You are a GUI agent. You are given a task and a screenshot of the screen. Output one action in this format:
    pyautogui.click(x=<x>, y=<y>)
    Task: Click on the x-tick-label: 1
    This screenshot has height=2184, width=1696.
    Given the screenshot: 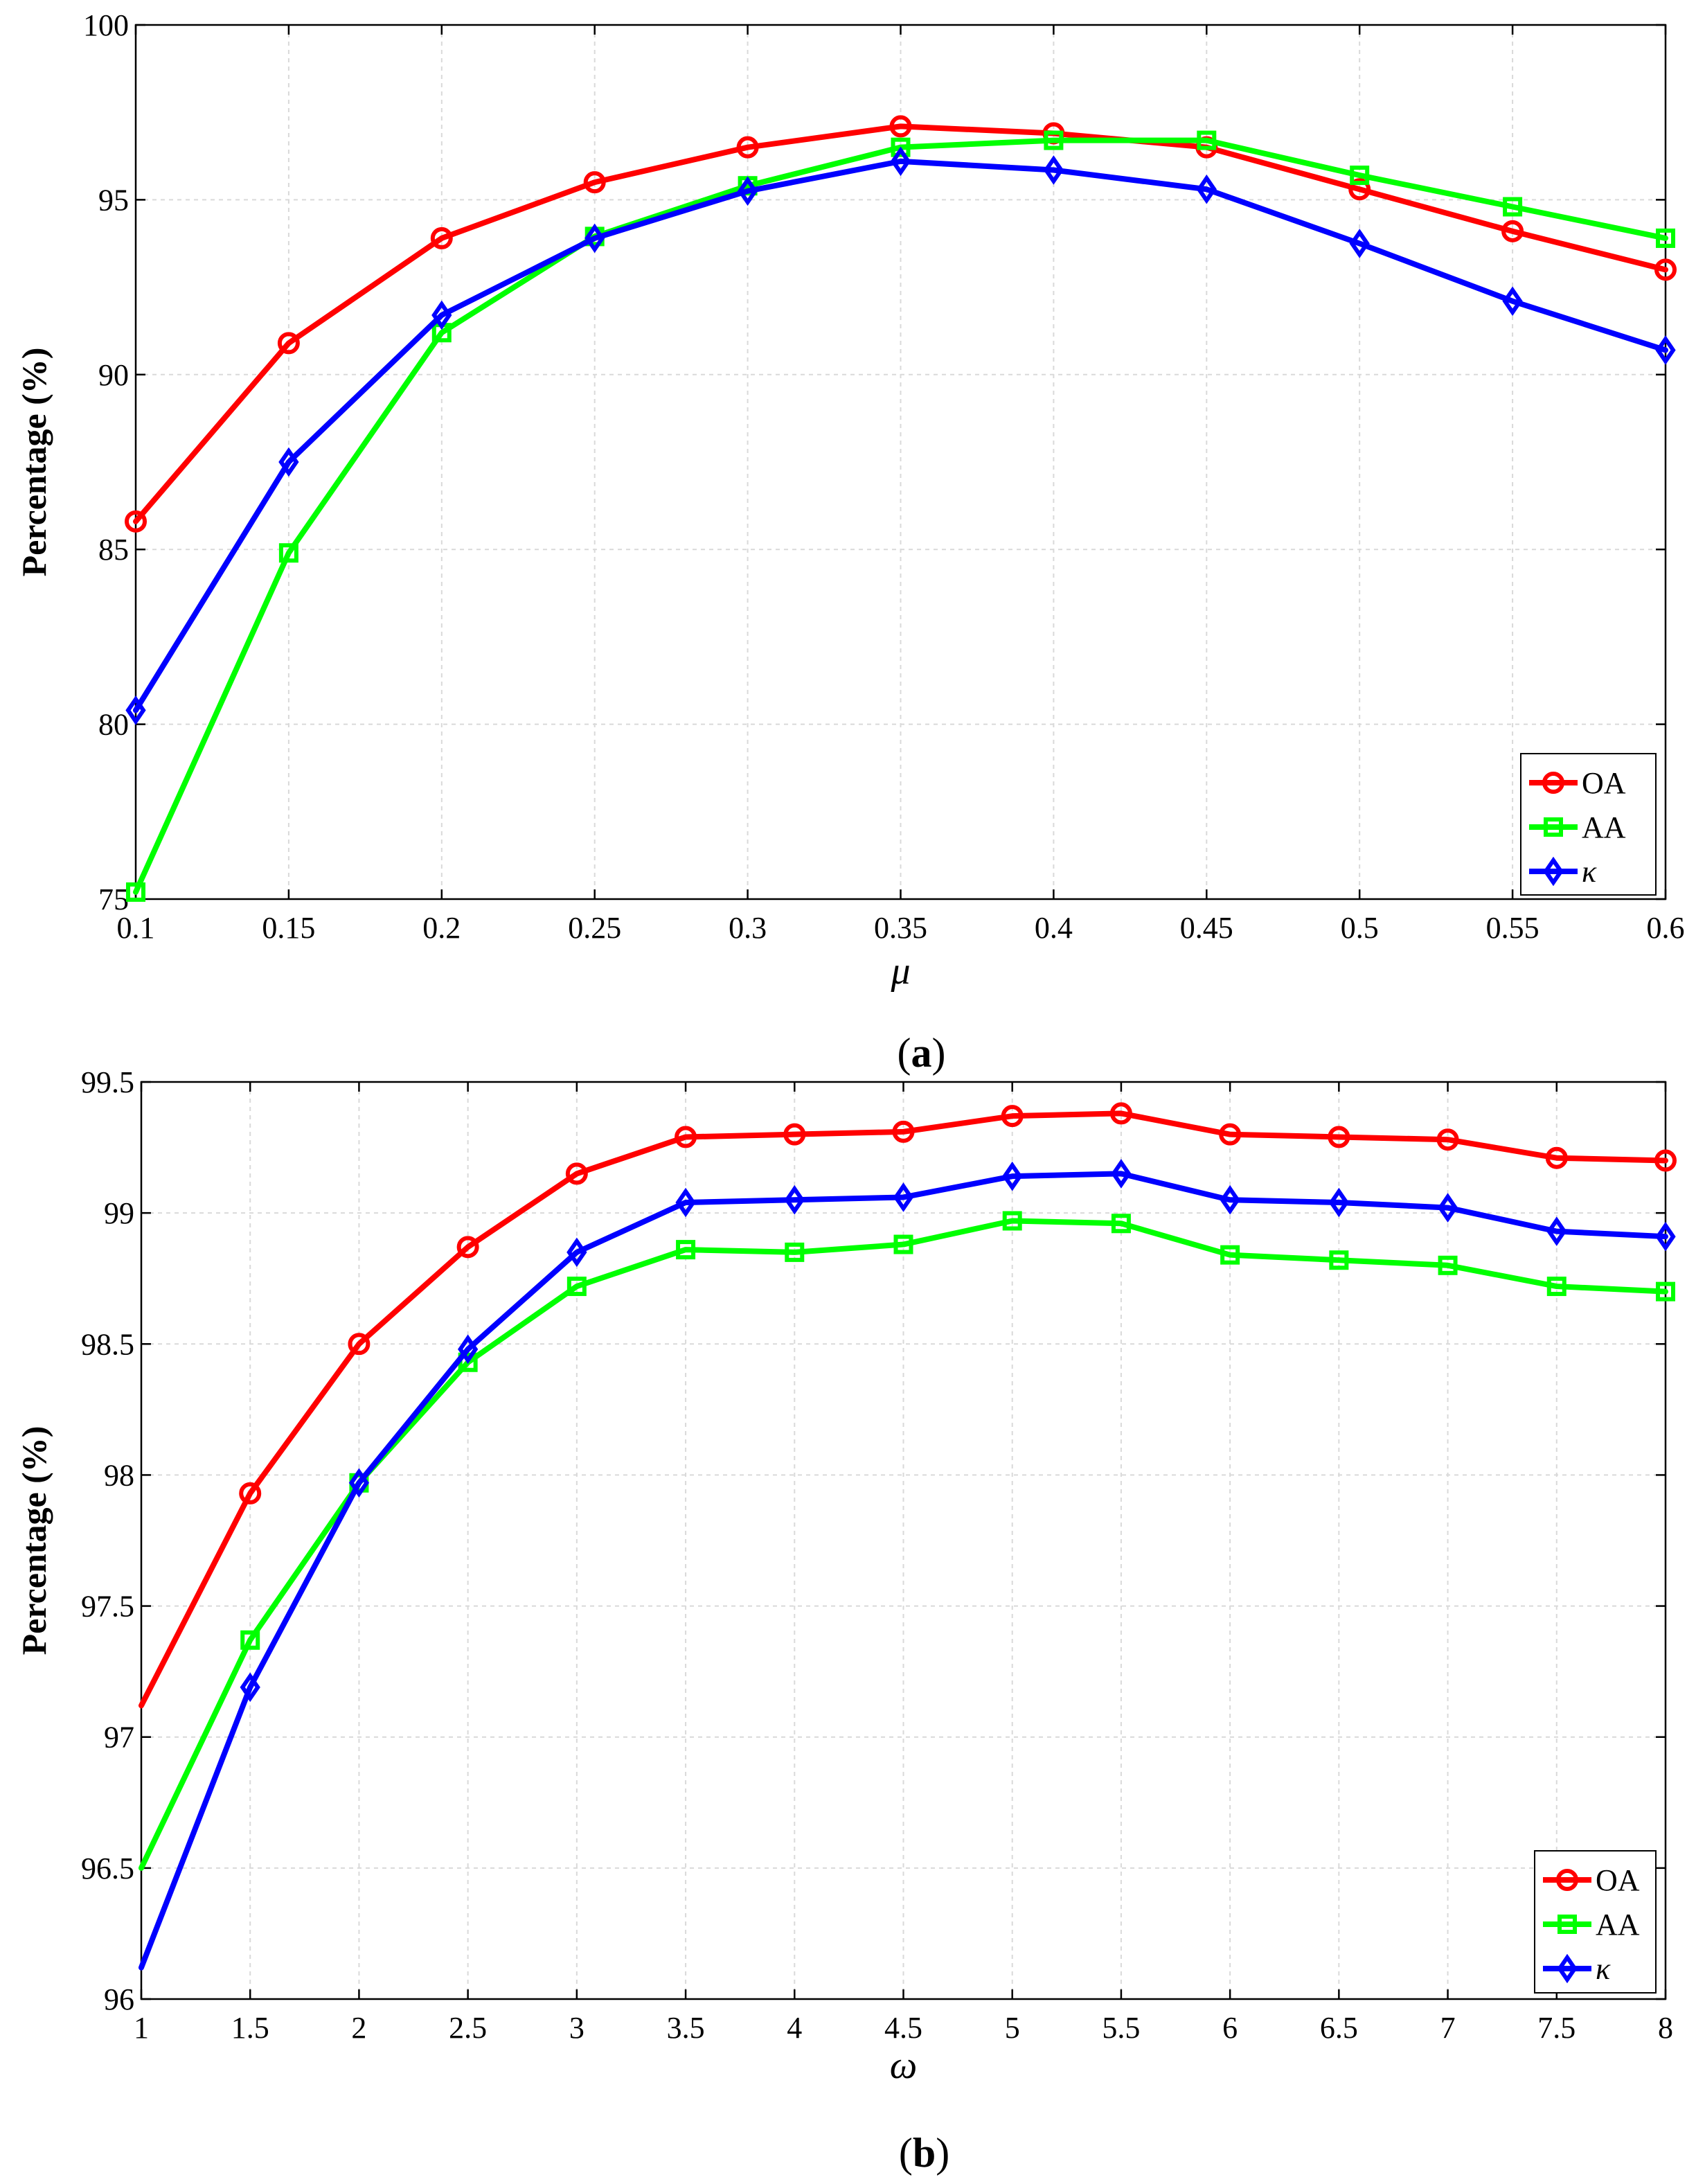 What is the action you would take?
    pyautogui.click(x=141, y=2028)
    